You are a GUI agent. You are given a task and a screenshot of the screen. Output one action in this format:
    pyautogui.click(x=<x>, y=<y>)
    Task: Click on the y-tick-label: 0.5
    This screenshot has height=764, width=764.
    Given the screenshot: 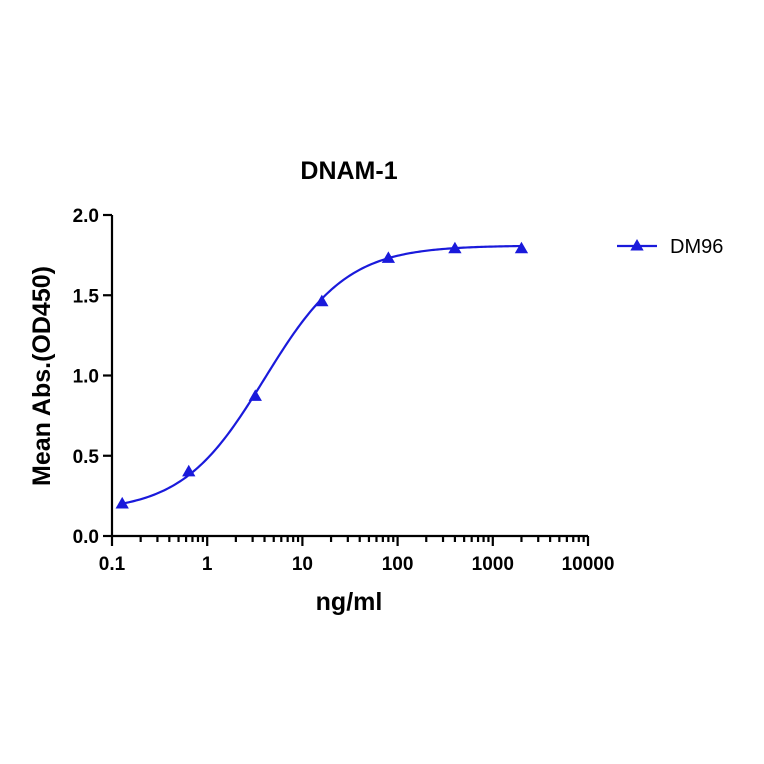 What is the action you would take?
    pyautogui.click(x=86, y=457)
    